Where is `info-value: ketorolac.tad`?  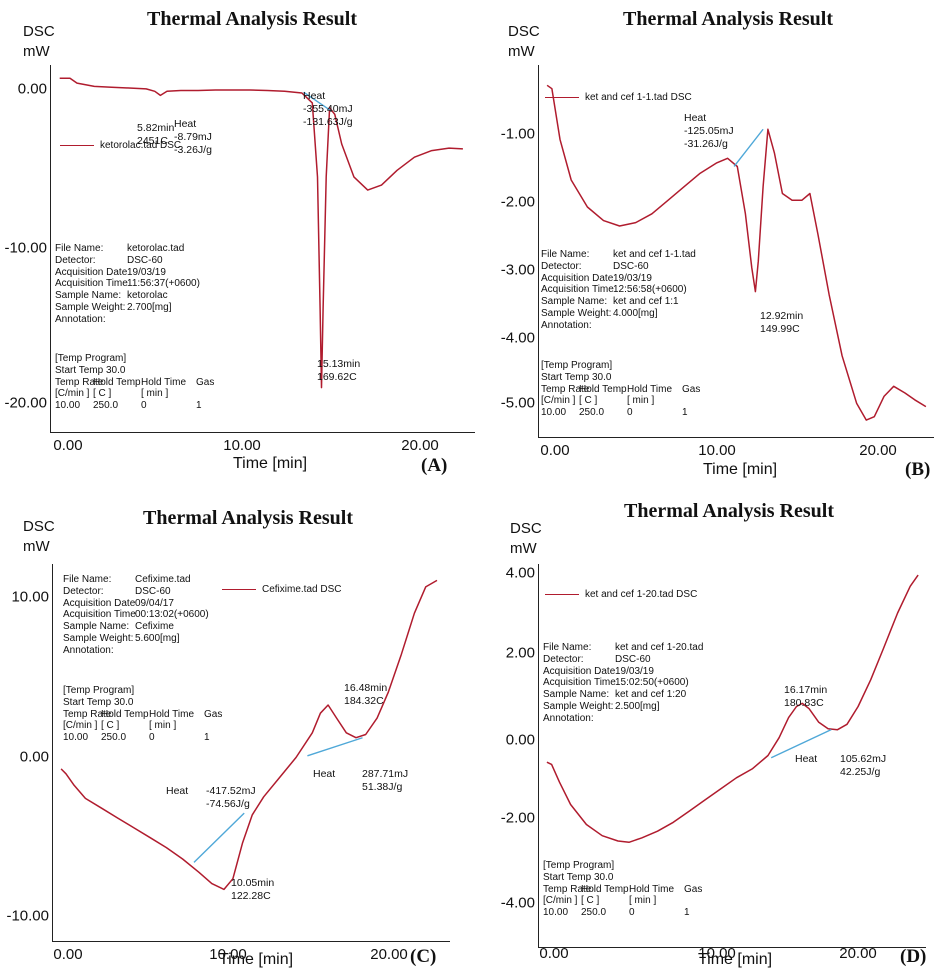 info-value: ketorolac.tad is located at coordinates (156, 248).